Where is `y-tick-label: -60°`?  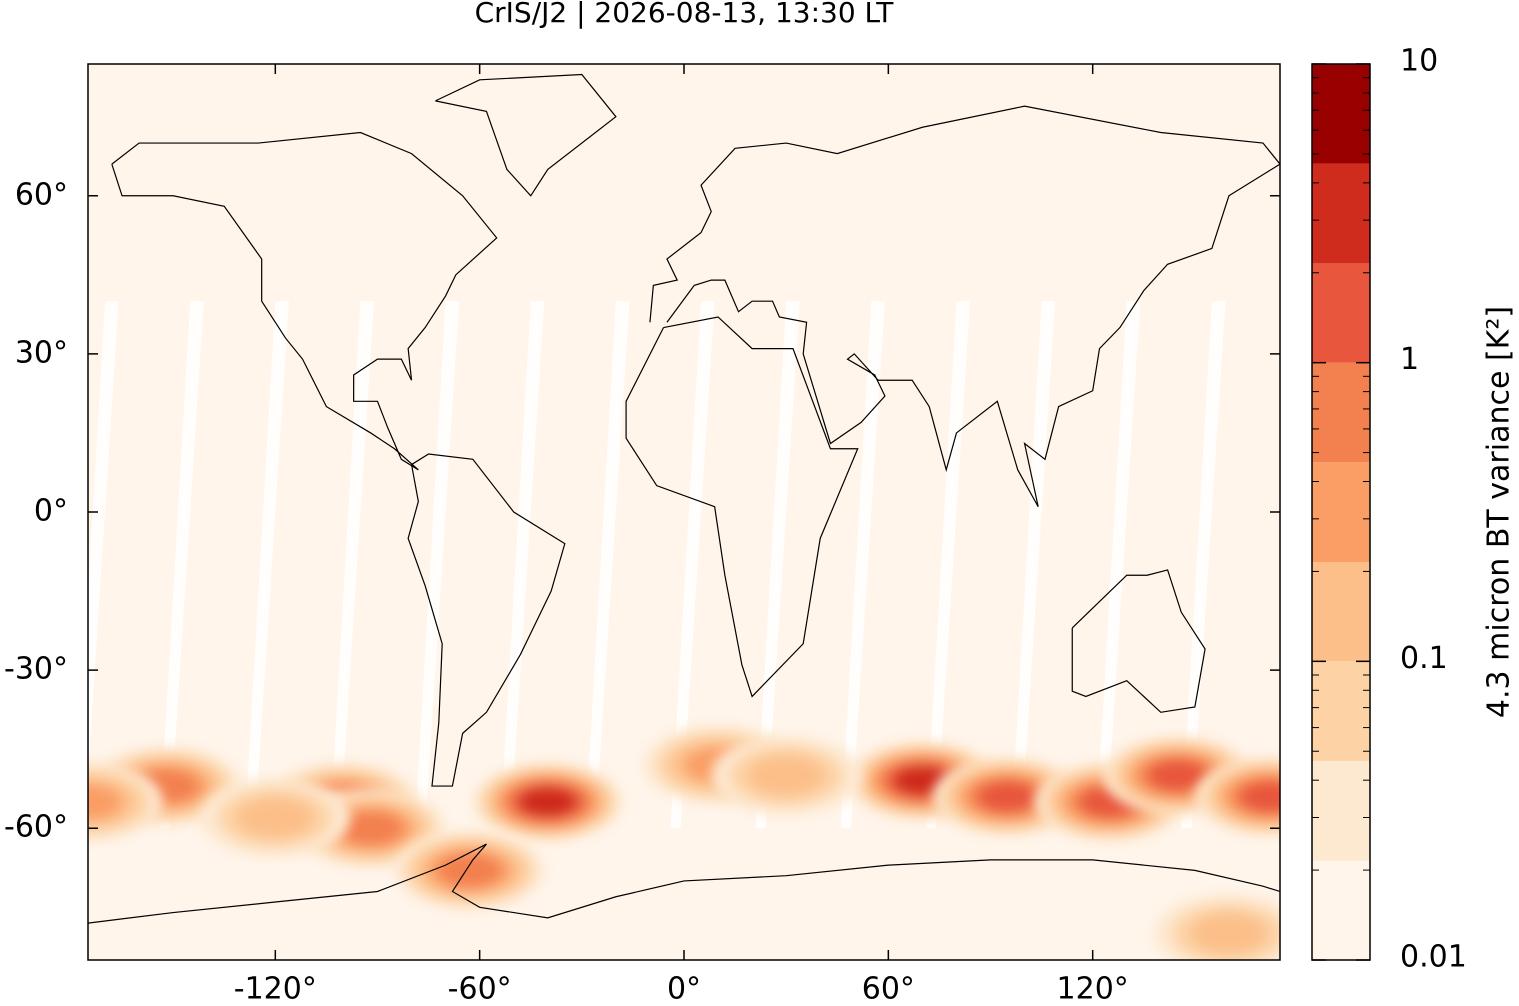 y-tick-label: -60° is located at coordinates (36, 827).